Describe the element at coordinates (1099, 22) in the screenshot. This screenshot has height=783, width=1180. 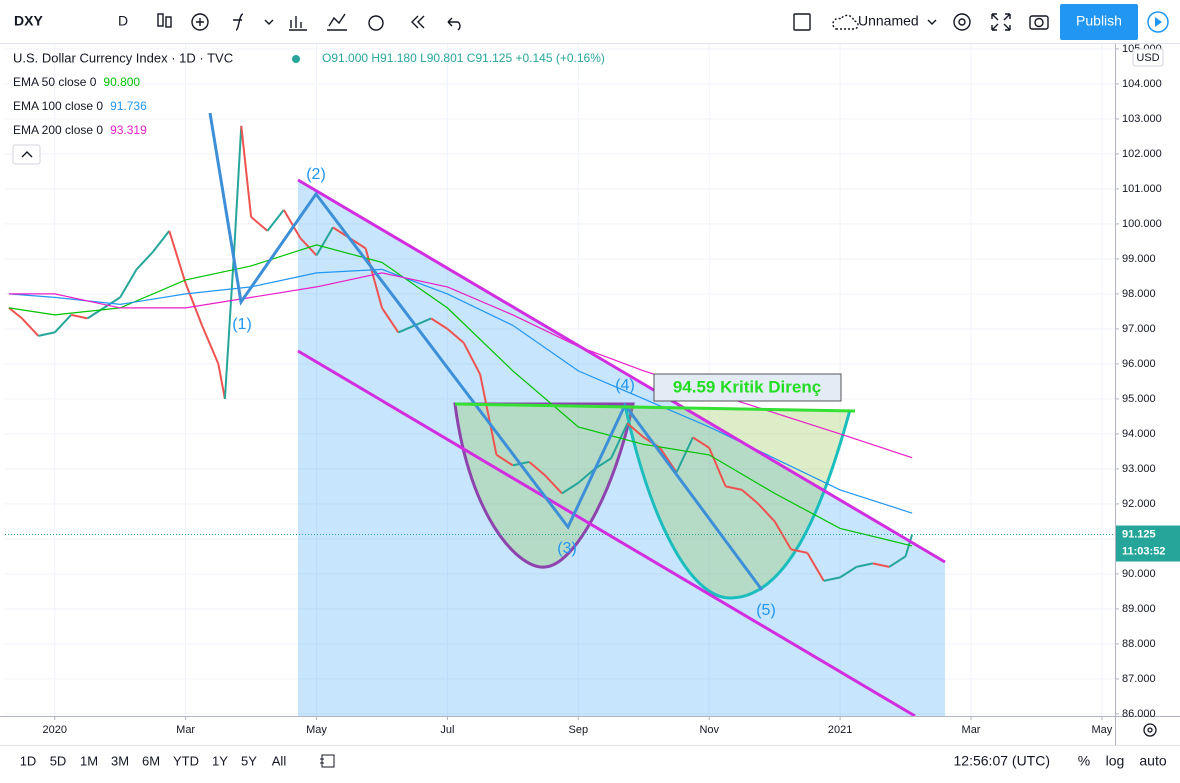
I see `publish-button` at that location.